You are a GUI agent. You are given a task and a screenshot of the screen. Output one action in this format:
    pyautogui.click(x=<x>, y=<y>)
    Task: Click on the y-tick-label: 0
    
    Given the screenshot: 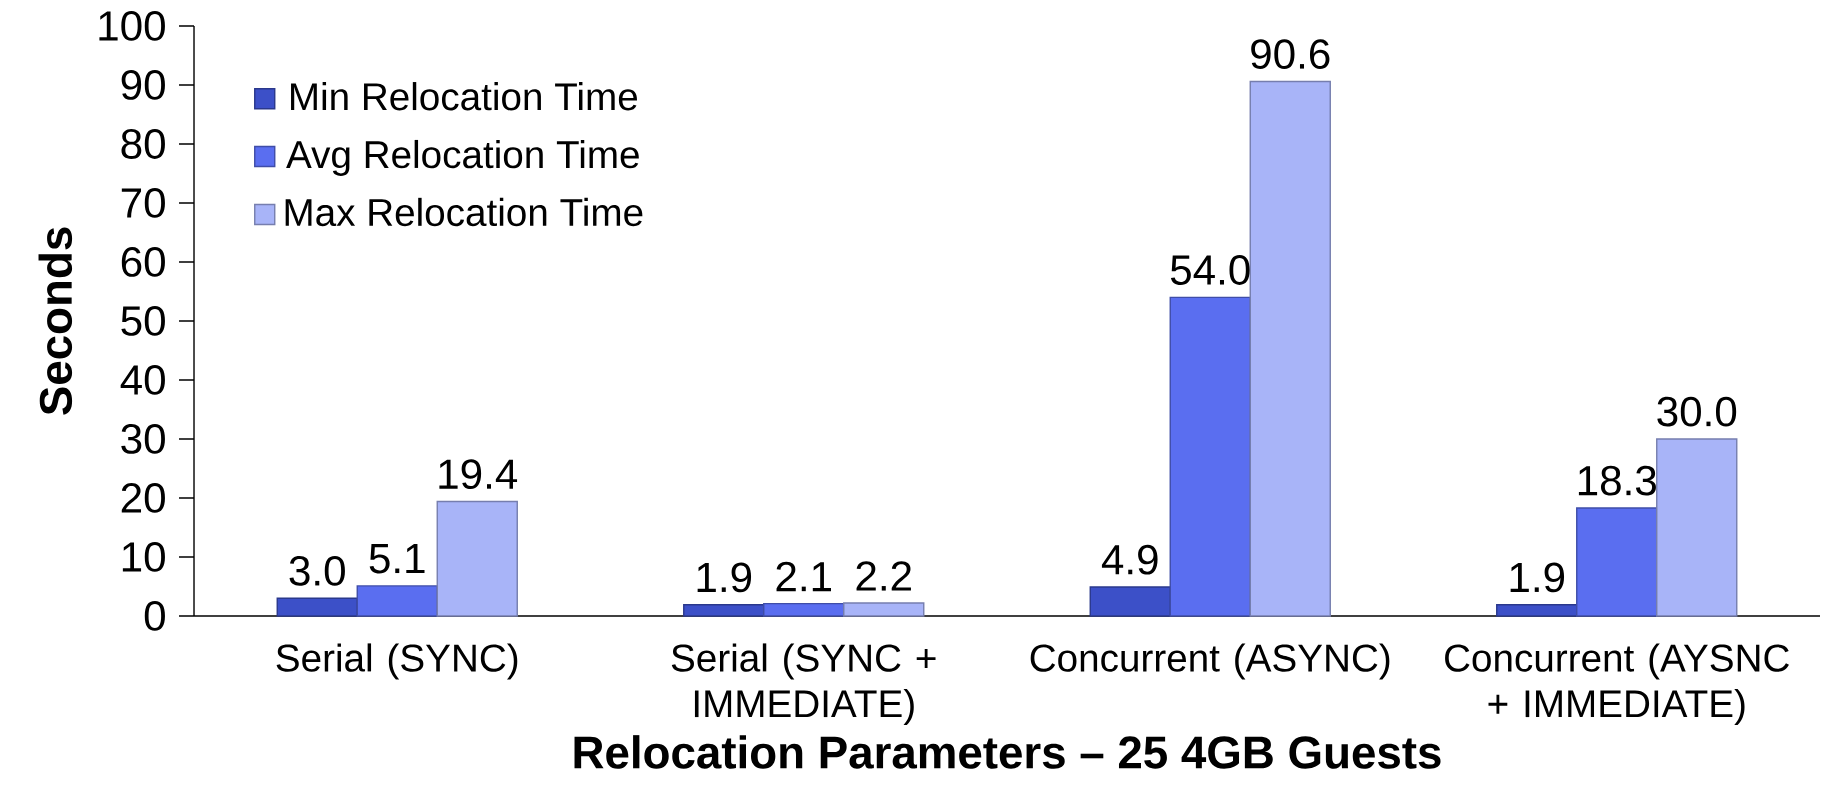 What is the action you would take?
    pyautogui.click(x=154, y=616)
    